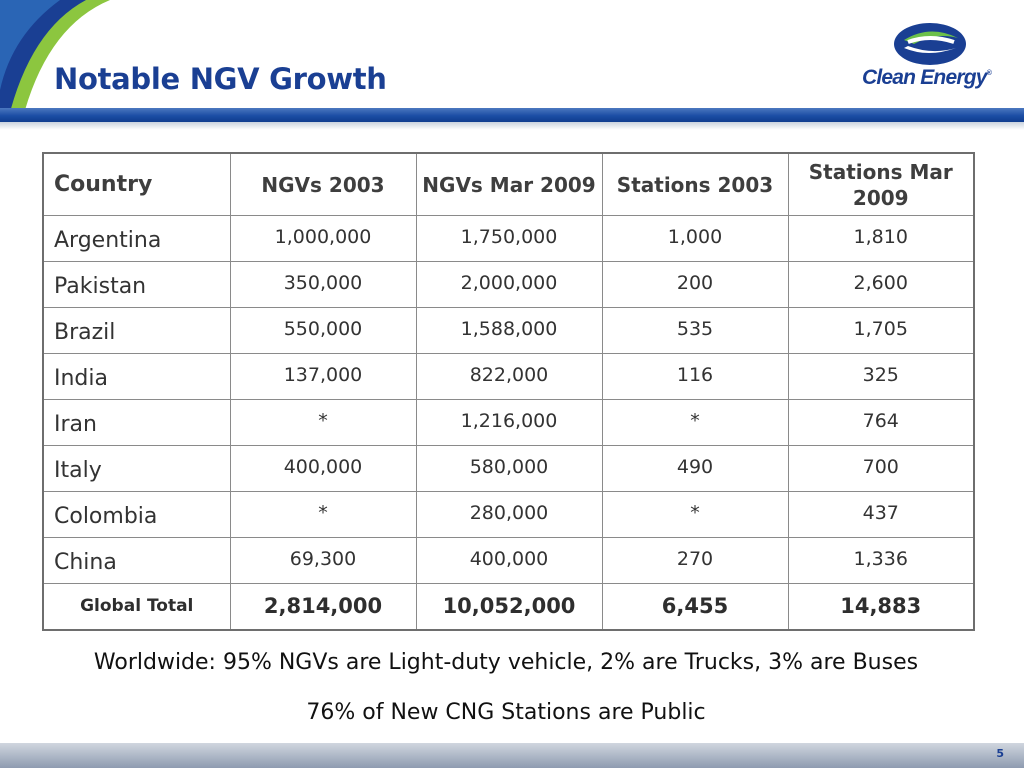 The width and height of the screenshot is (1024, 768). Describe the element at coordinates (927, 77) in the screenshot. I see `logo-wordmark: Clean Energy®` at that location.